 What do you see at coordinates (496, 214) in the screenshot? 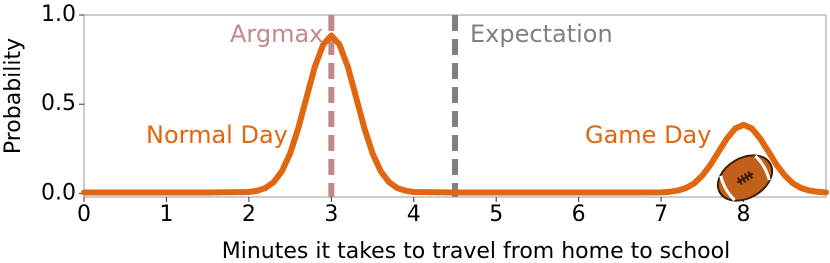
I see `x-tick-label: 5` at bounding box center [496, 214].